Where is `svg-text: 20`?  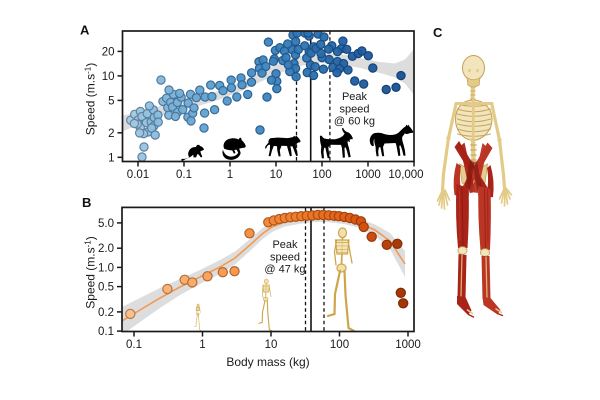
svg-text: 20 is located at coordinates (108, 52).